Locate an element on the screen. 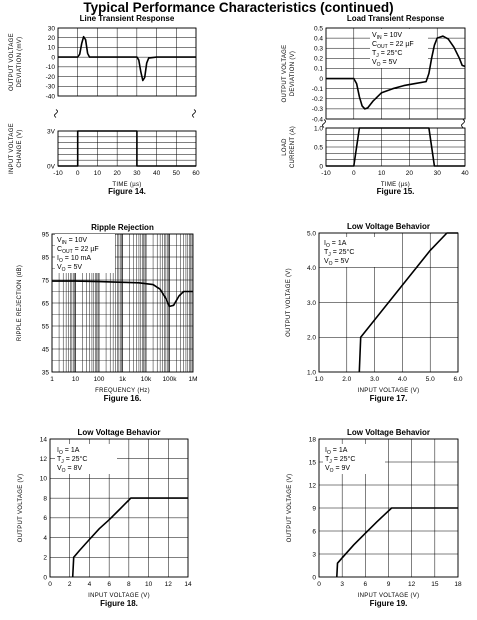  y-axis-label: OUTPUT VOLTAGE (V) is located at coordinates (290, 508).